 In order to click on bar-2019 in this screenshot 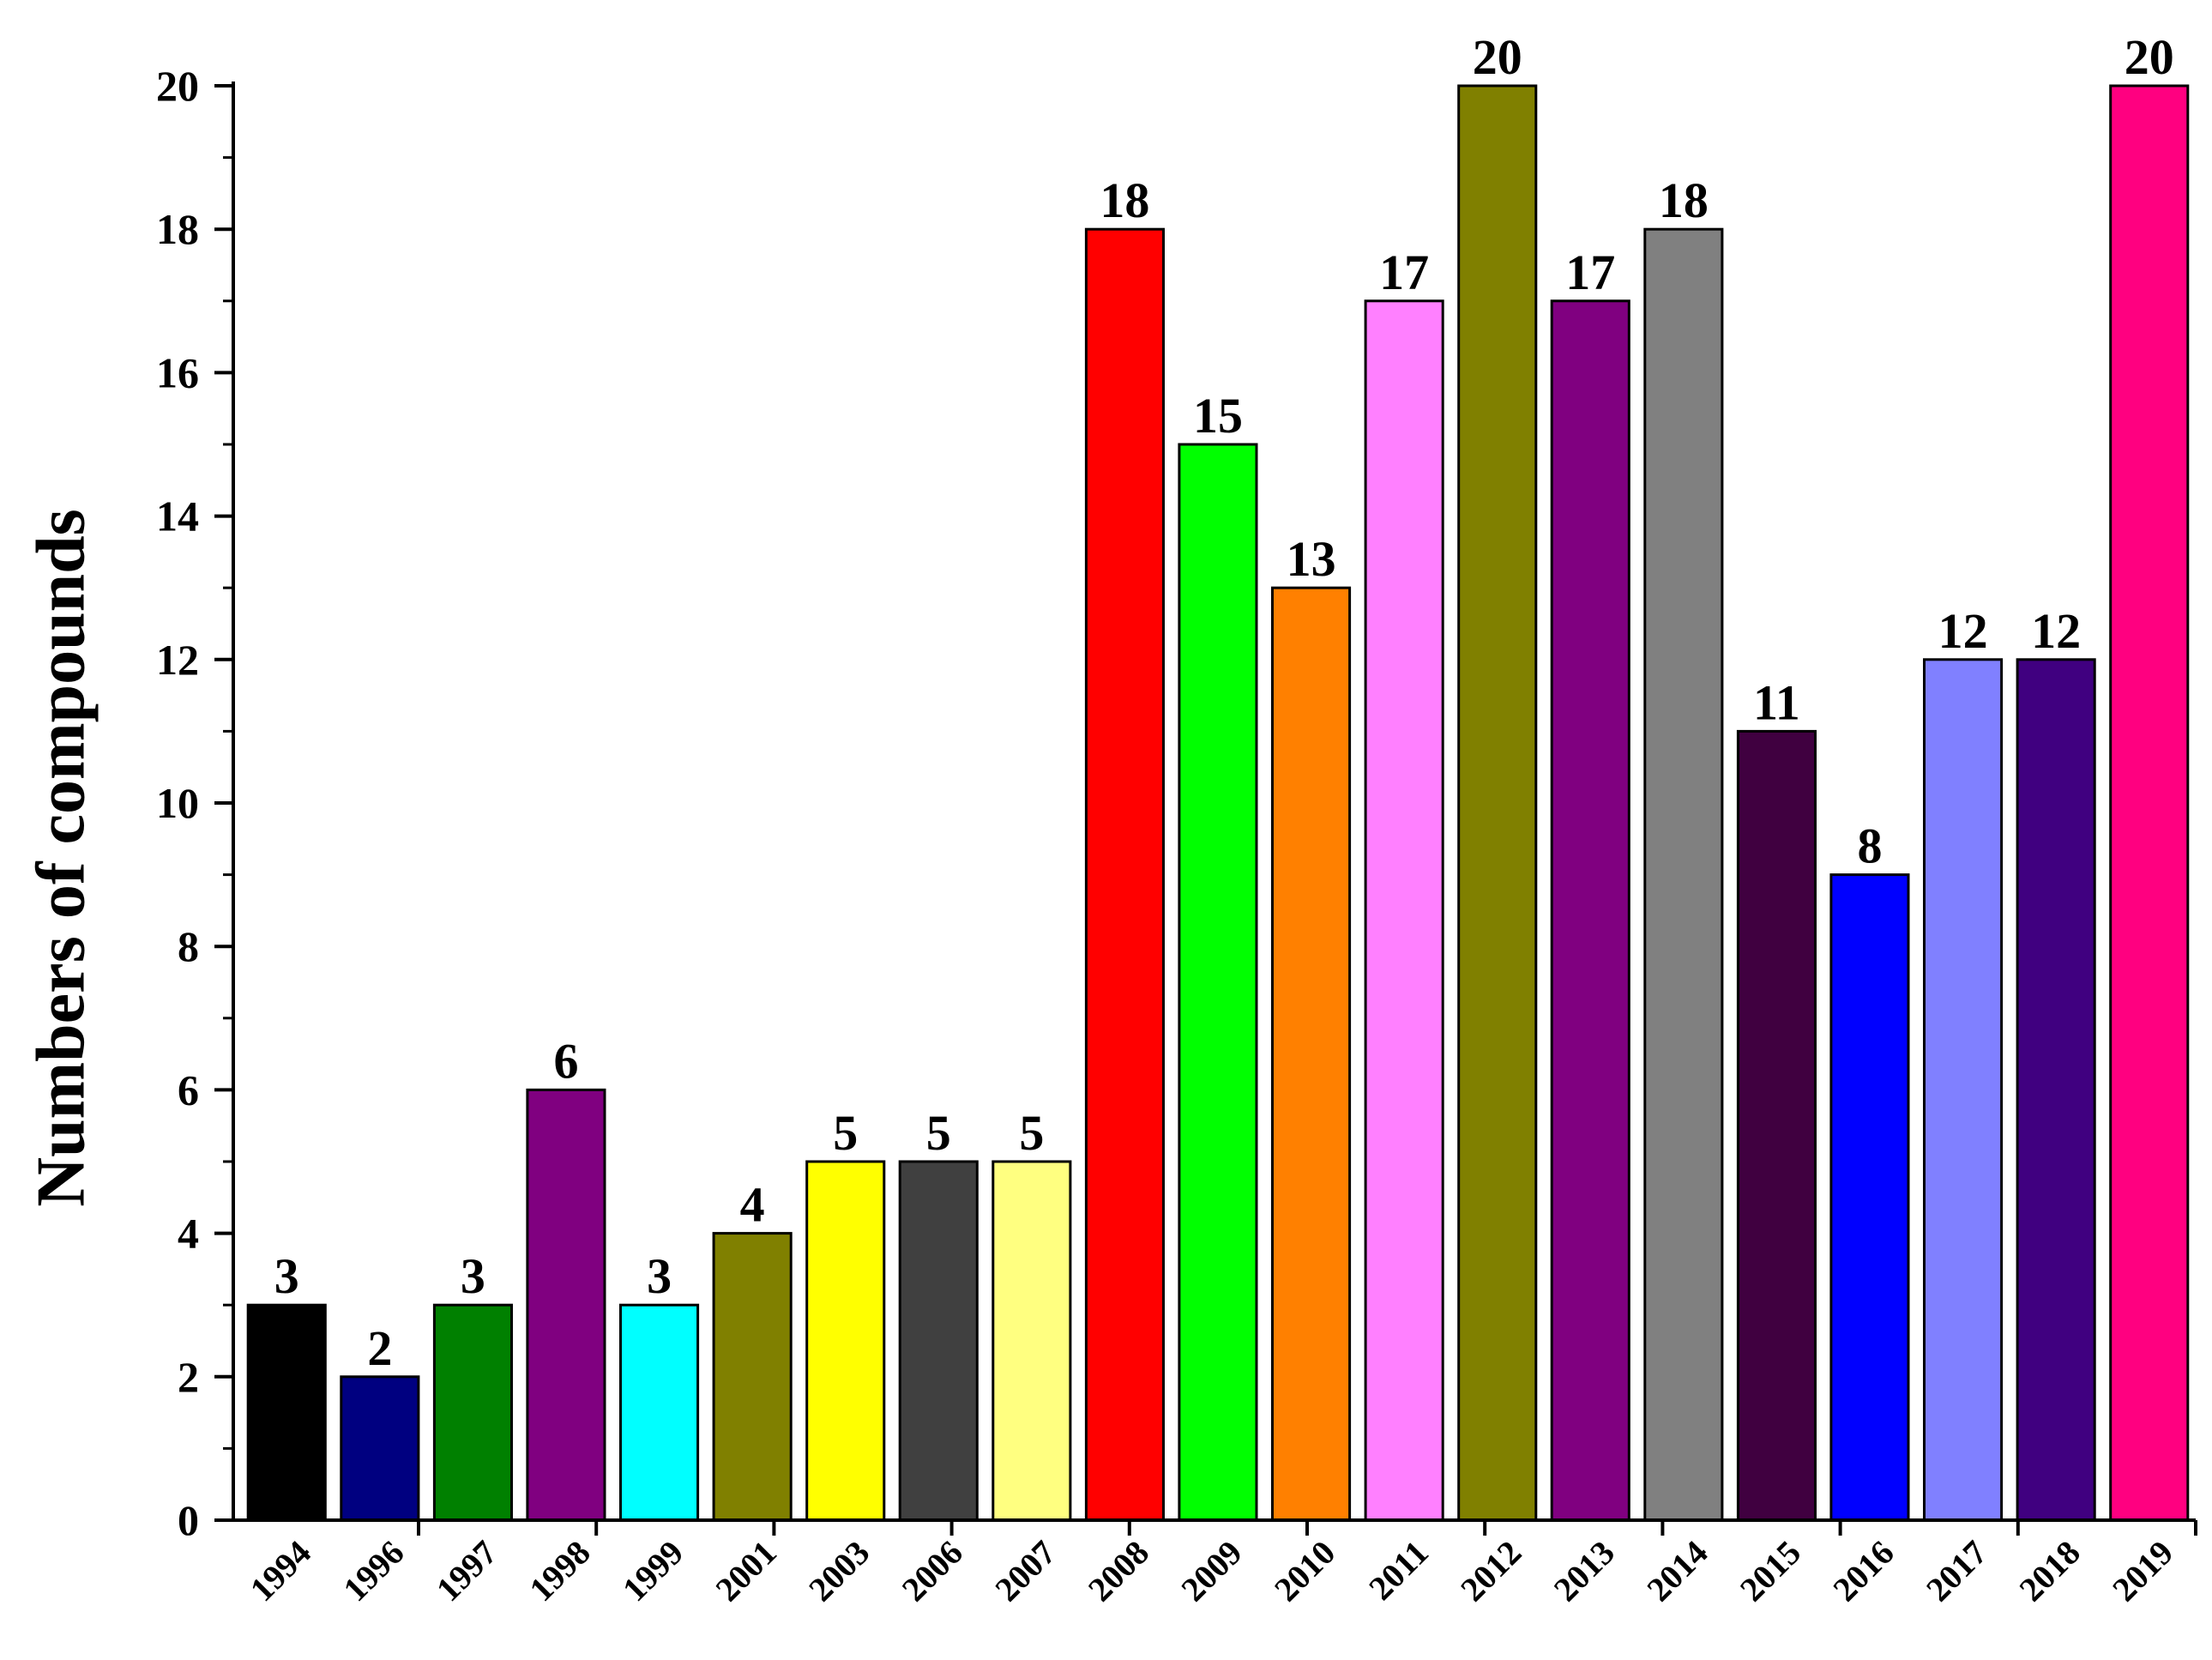, I will do `click(2149, 803)`.